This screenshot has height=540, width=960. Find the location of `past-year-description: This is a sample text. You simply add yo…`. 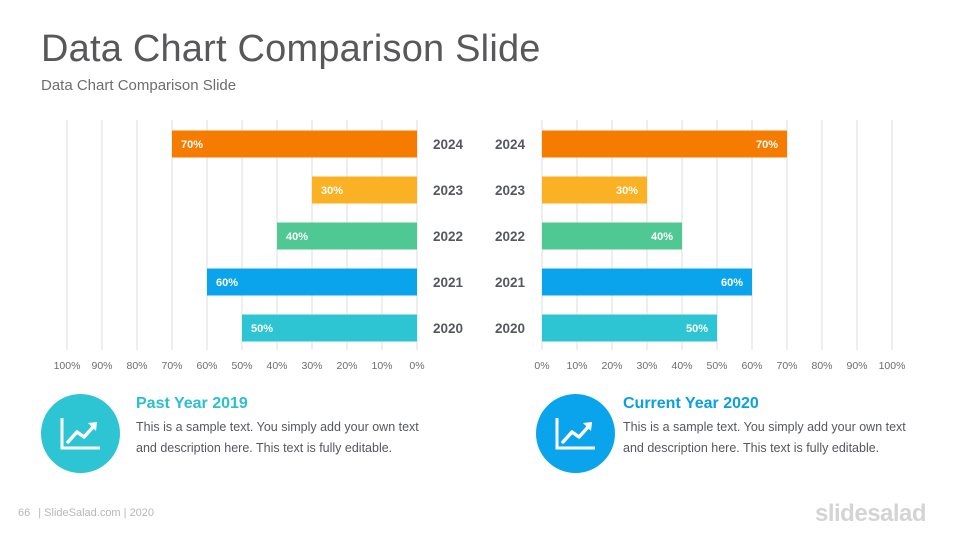

past-year-description: This is a sample text. You simply add yo… is located at coordinates (277, 437).